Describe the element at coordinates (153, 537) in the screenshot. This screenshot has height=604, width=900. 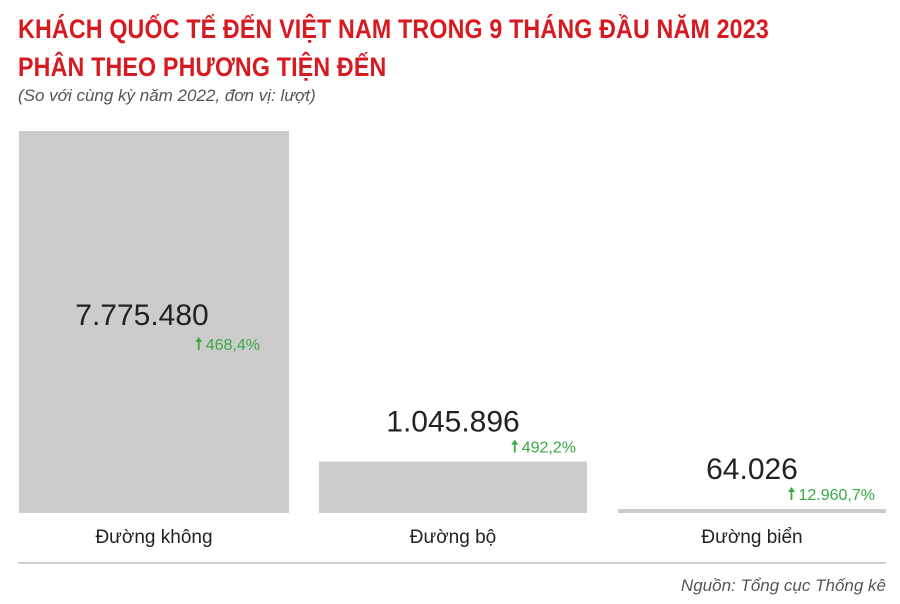
I see `tick-label: Đường không` at that location.